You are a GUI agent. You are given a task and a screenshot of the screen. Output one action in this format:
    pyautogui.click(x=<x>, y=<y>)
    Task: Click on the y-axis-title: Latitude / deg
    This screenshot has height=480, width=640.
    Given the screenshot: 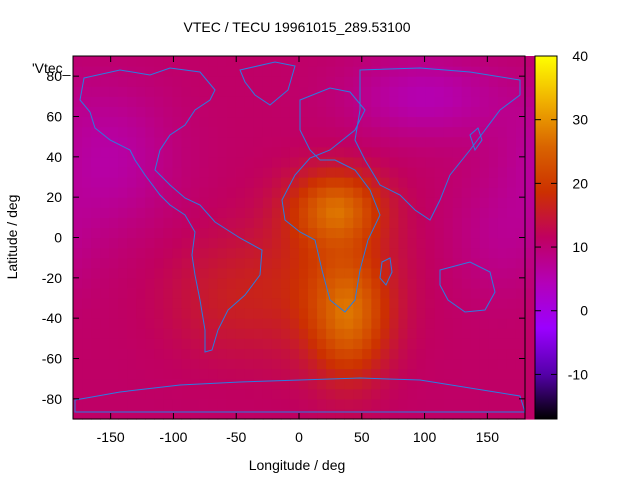 What is the action you would take?
    pyautogui.click(x=12, y=237)
    